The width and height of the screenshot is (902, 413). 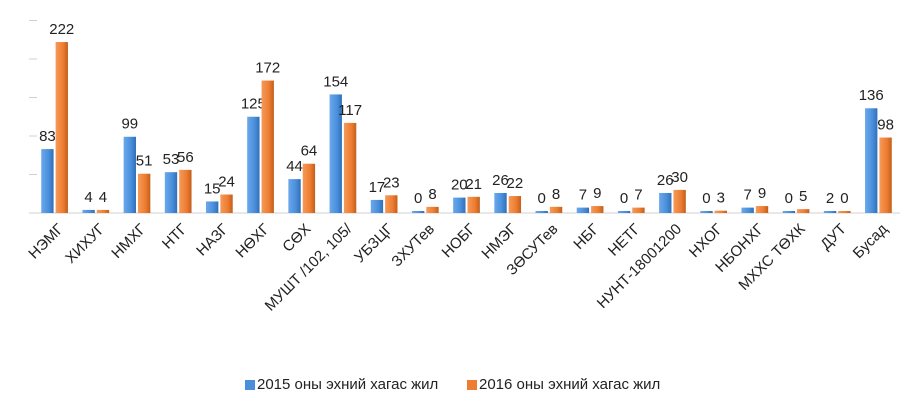 What do you see at coordinates (473, 184) in the screenshot?
I see `value-label: 21` at bounding box center [473, 184].